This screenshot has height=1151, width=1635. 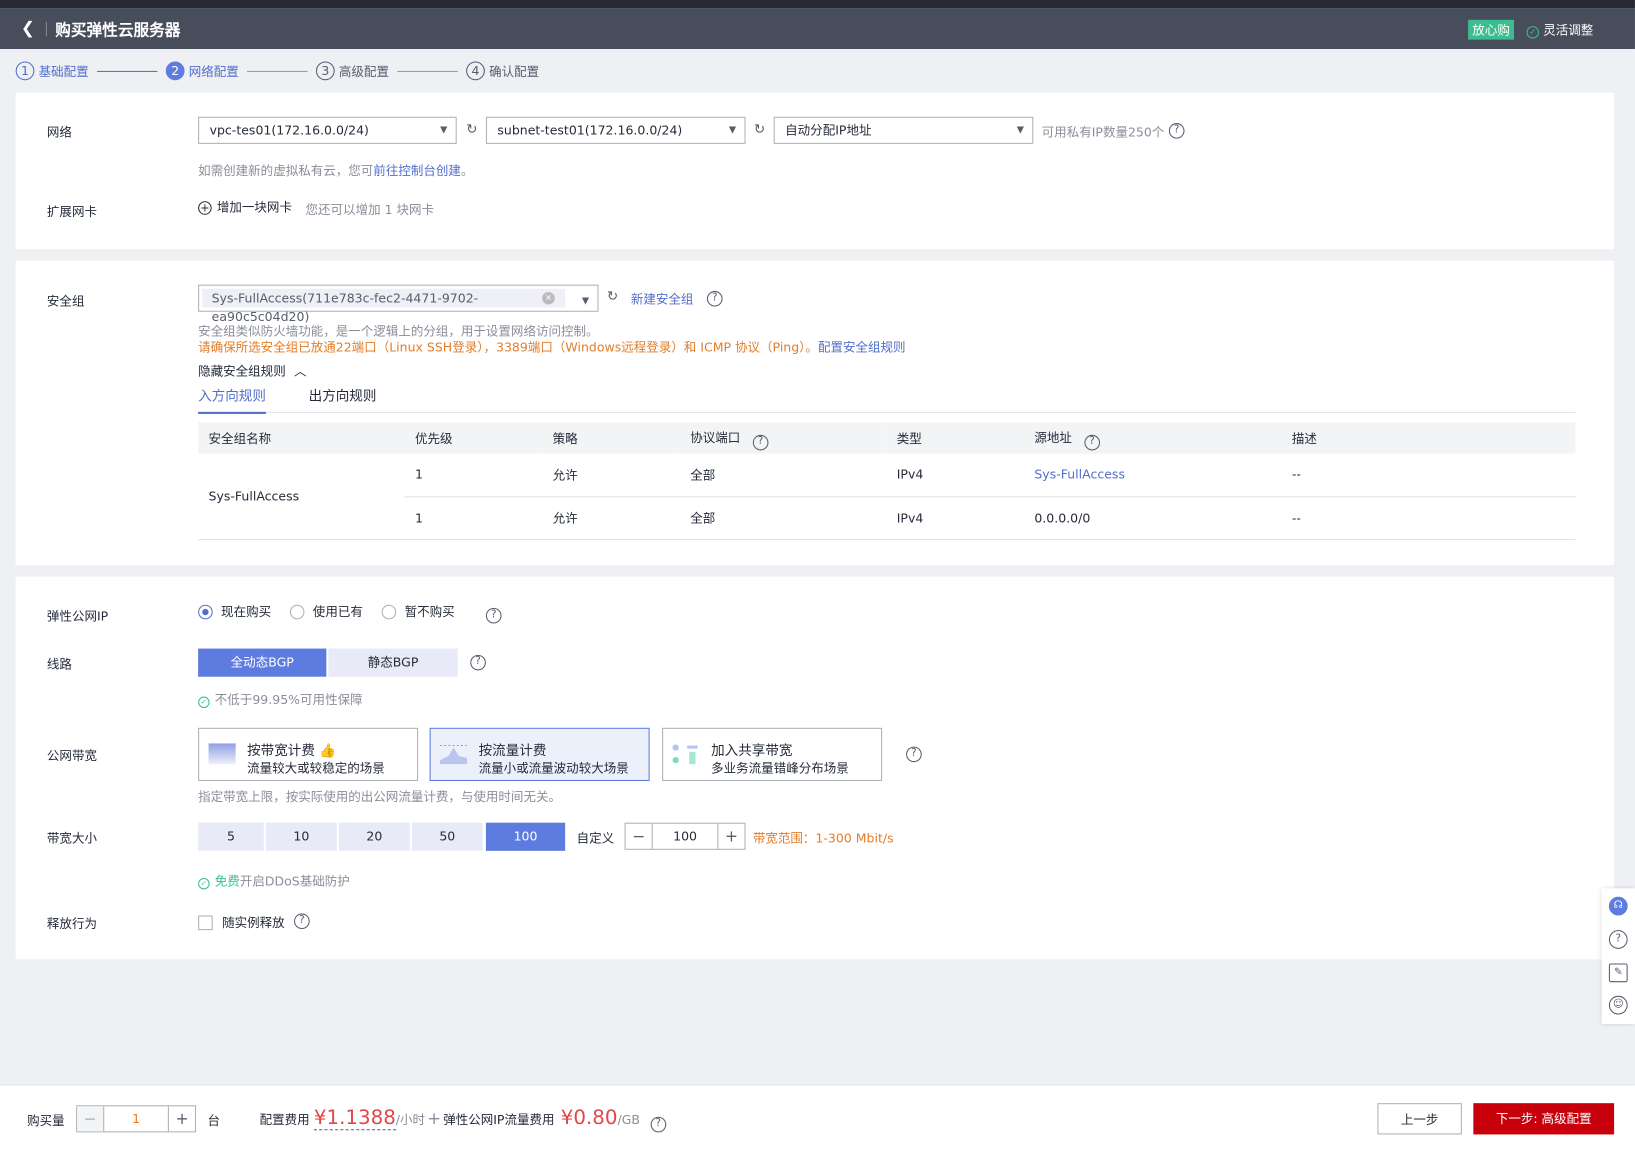 I want to click on flex-adjust: ✓ 灵活调整, so click(x=1560, y=30).